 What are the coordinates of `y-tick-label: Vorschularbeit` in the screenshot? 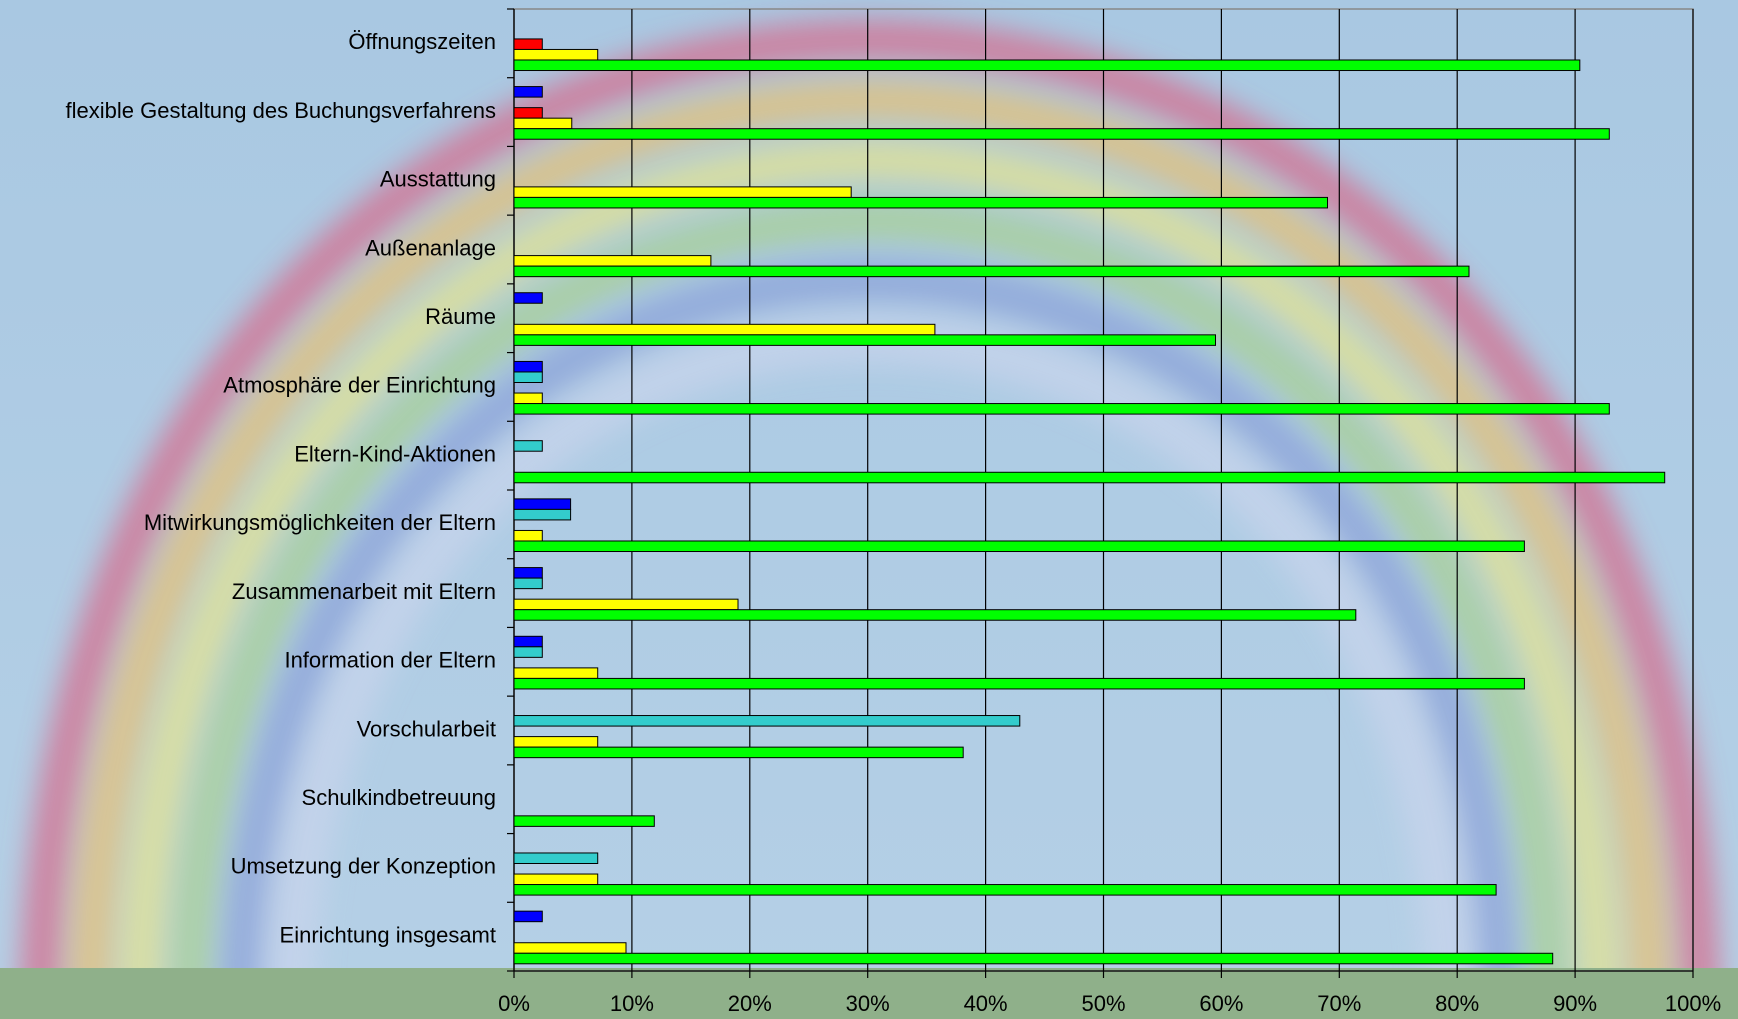 It's located at (426, 728).